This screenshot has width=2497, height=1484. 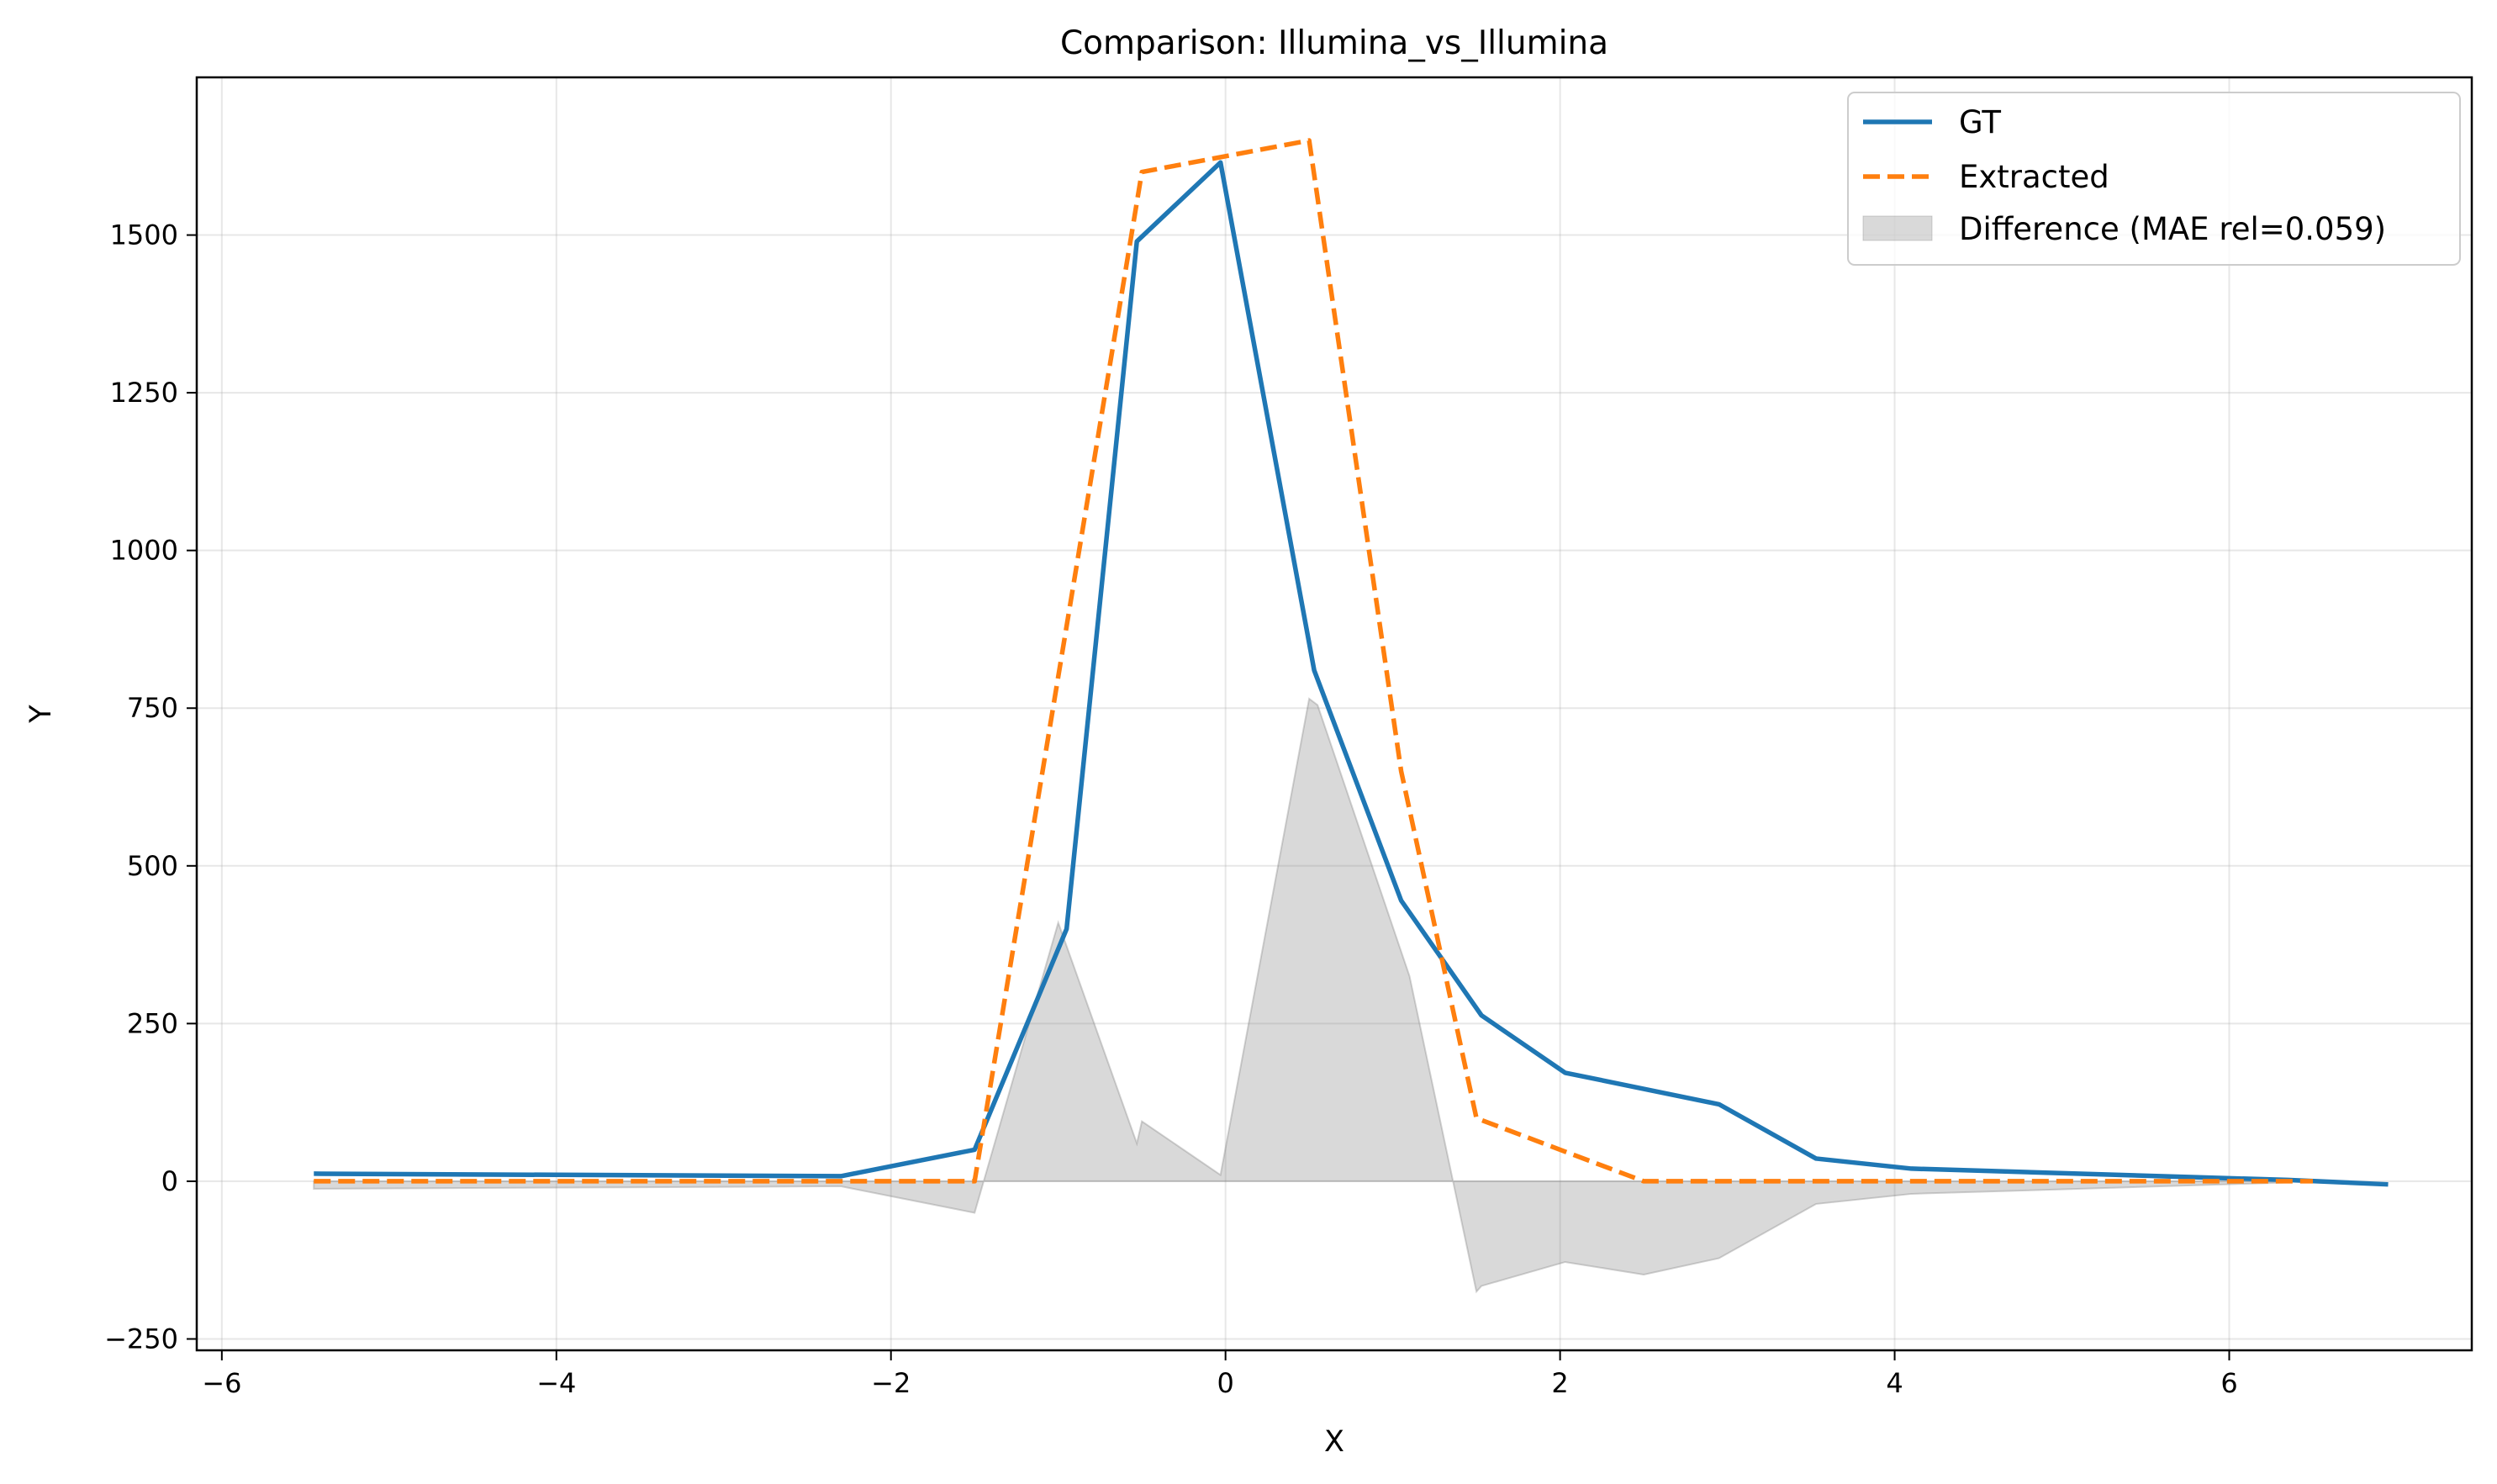 I want to click on x-tick-label: 6, so click(x=2228, y=1383).